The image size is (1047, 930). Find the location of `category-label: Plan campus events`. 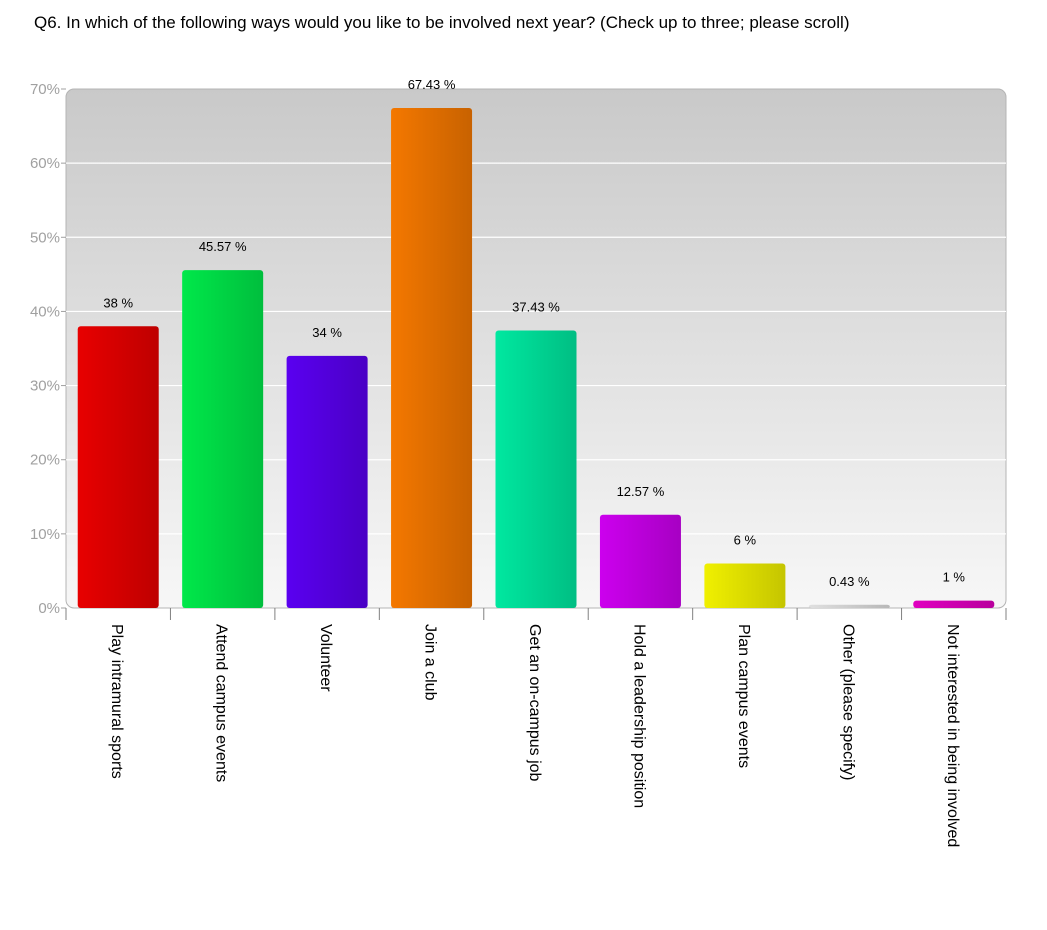

category-label: Plan campus events is located at coordinates (743, 696).